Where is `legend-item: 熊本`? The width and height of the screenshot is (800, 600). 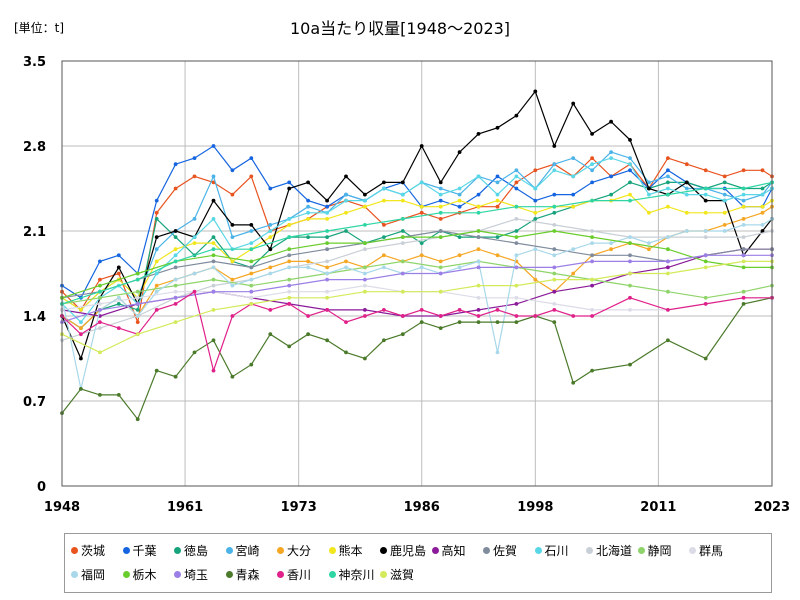 legend-item: 熊本 is located at coordinates (345, 550).